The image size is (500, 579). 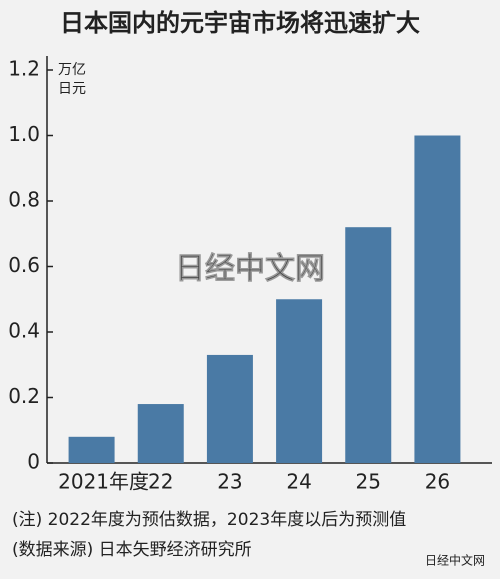 I want to click on y-tick-label: 0.2, so click(x=24, y=396).